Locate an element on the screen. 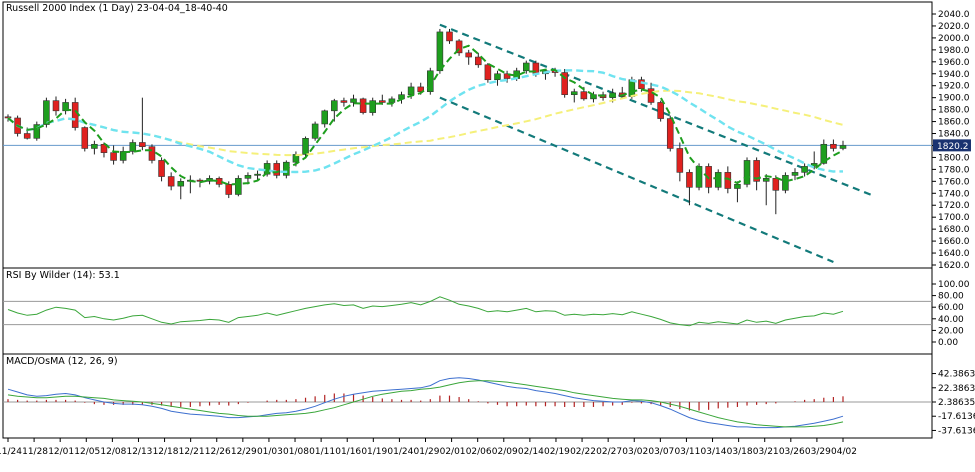 This screenshot has height=472, width=975. date-tick-label: 01/24 is located at coordinates (400, 452).